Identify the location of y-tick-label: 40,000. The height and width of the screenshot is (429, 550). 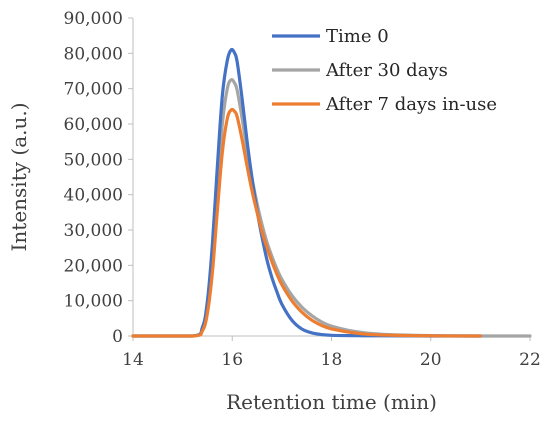
(93, 196).